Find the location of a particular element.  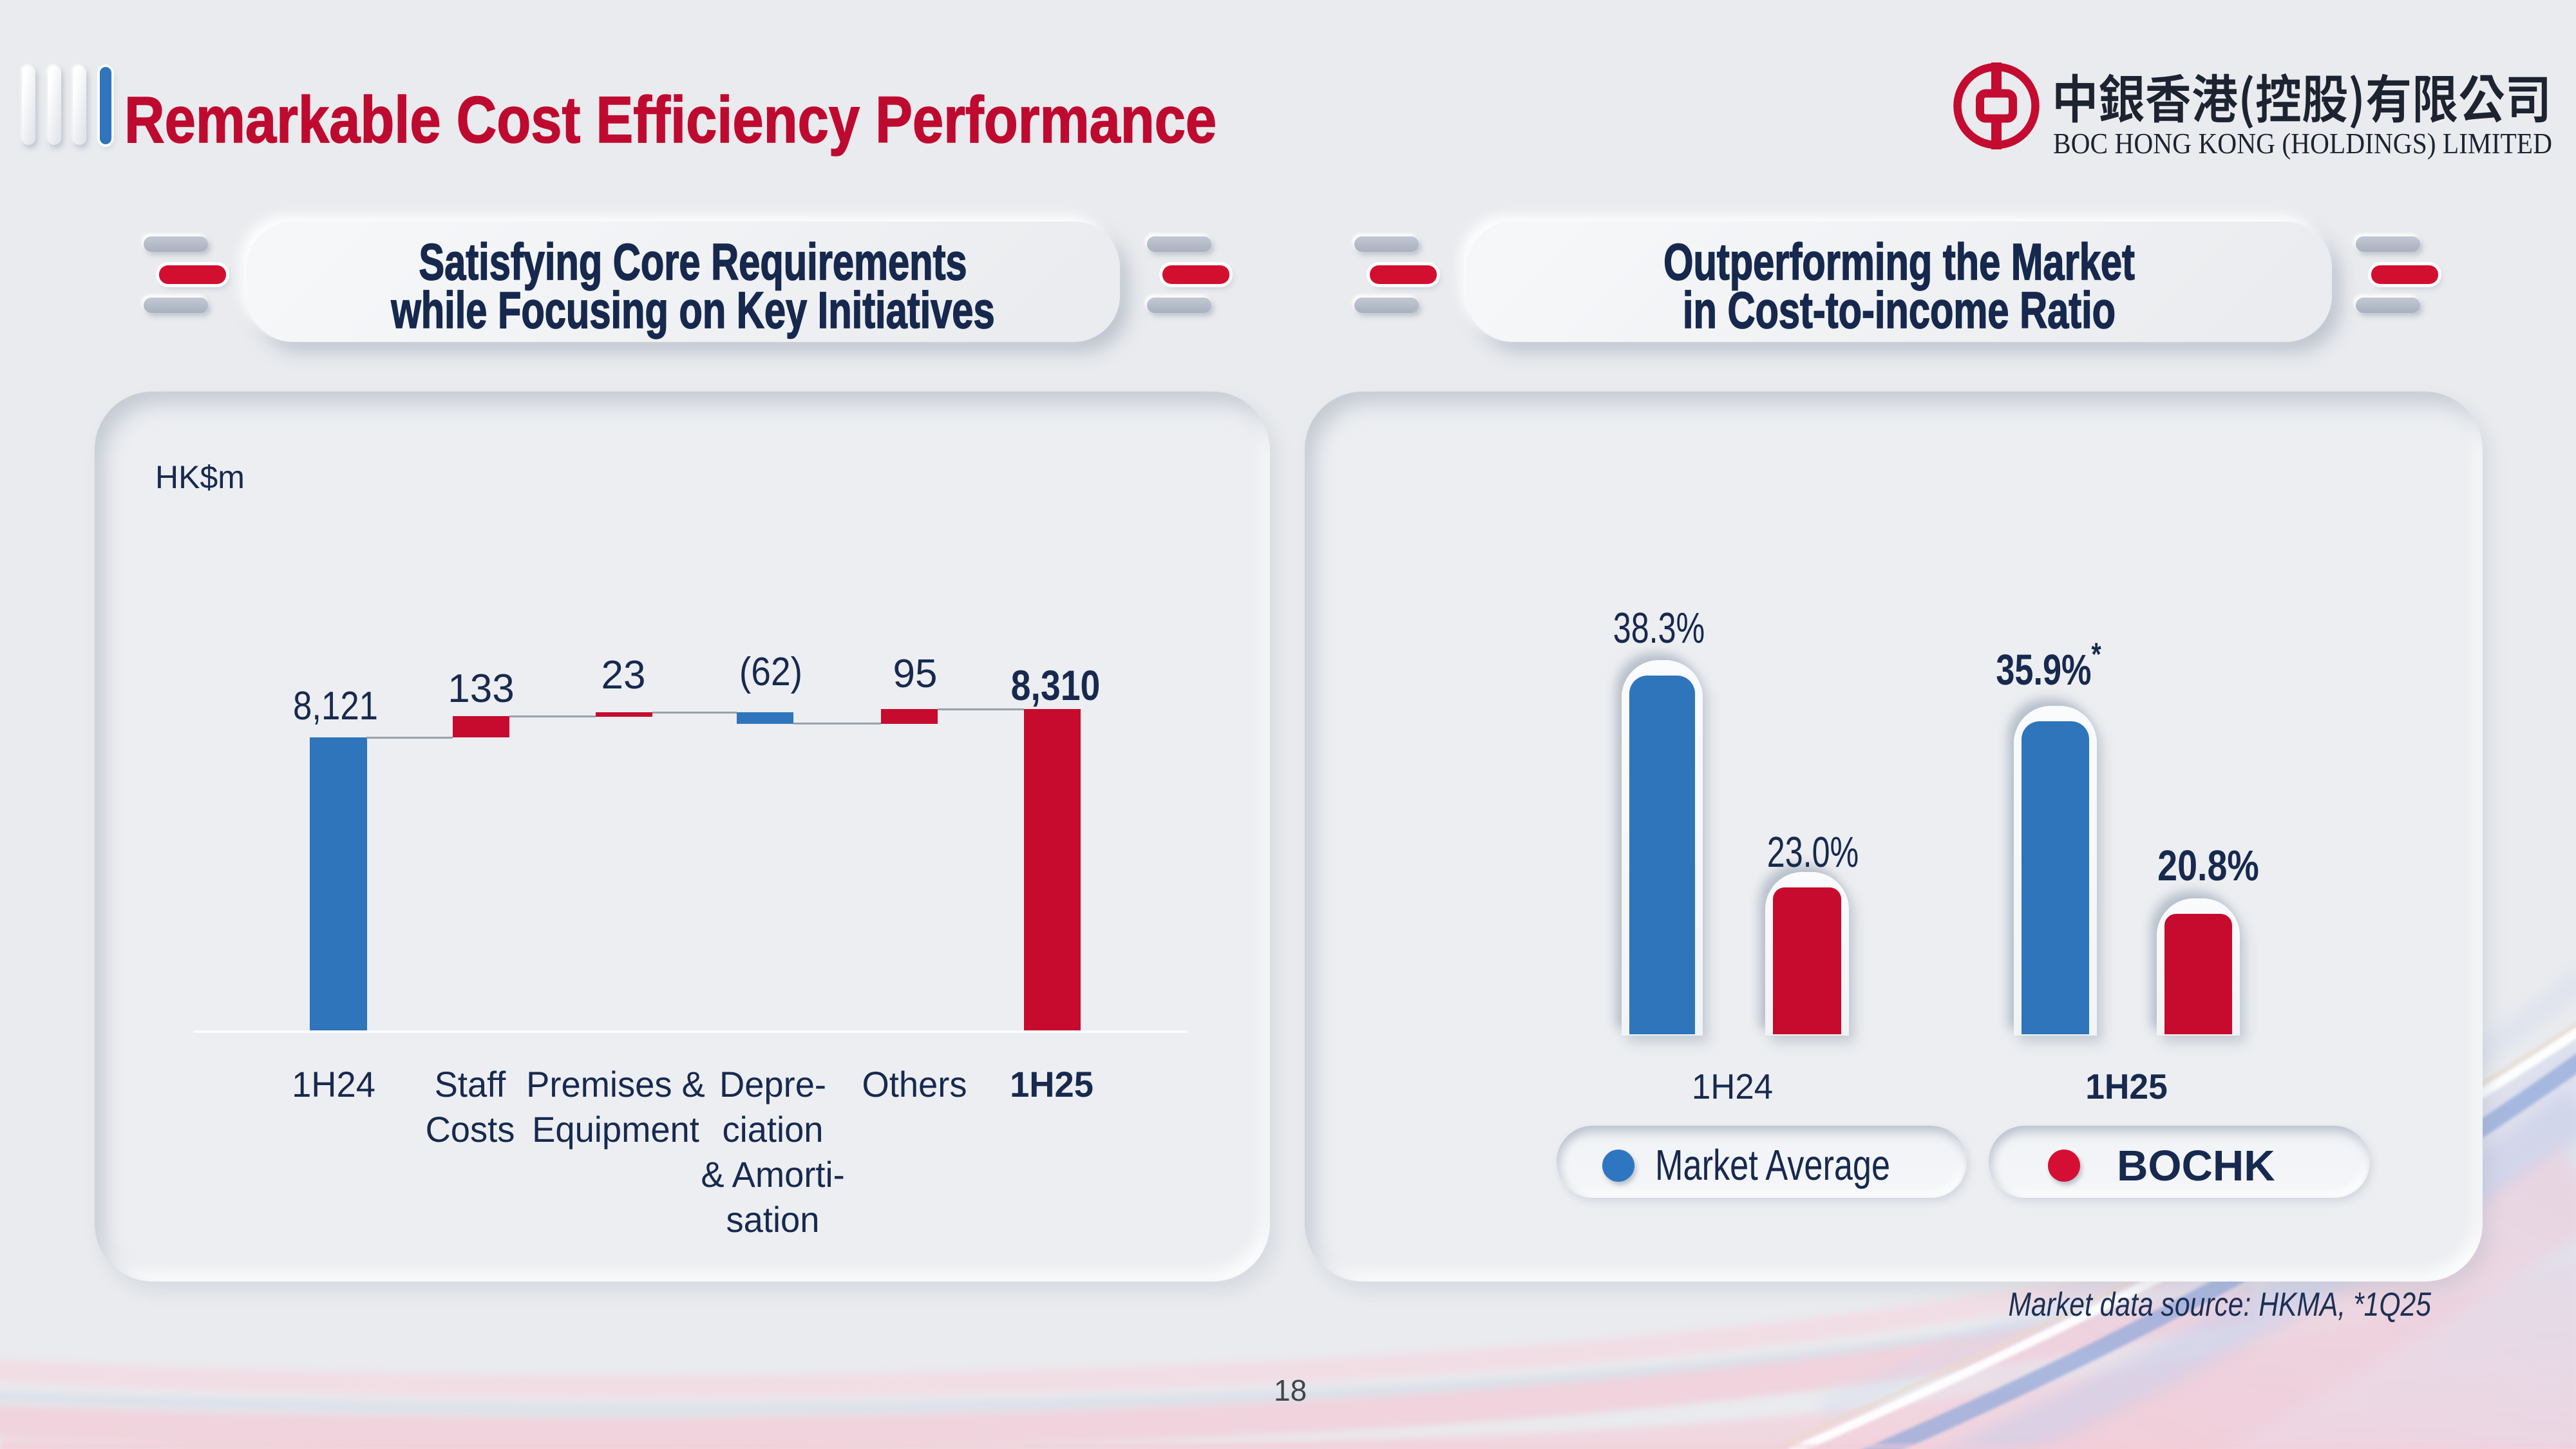

svg-text:BOC HONG KONG (HOLDINGS) LIMIT: BOC HONG KONG (HOLDINGS) LIMITED is located at coordinates (2302, 143).